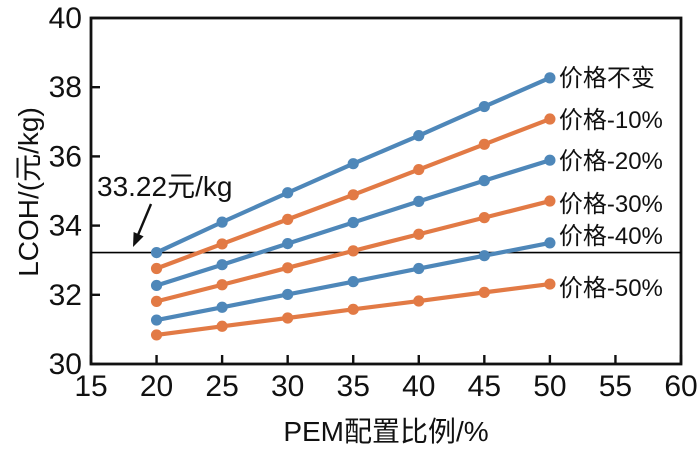 The width and height of the screenshot is (700, 453). What do you see at coordinates (65, 156) in the screenshot?
I see `y-tick-label: 36` at bounding box center [65, 156].